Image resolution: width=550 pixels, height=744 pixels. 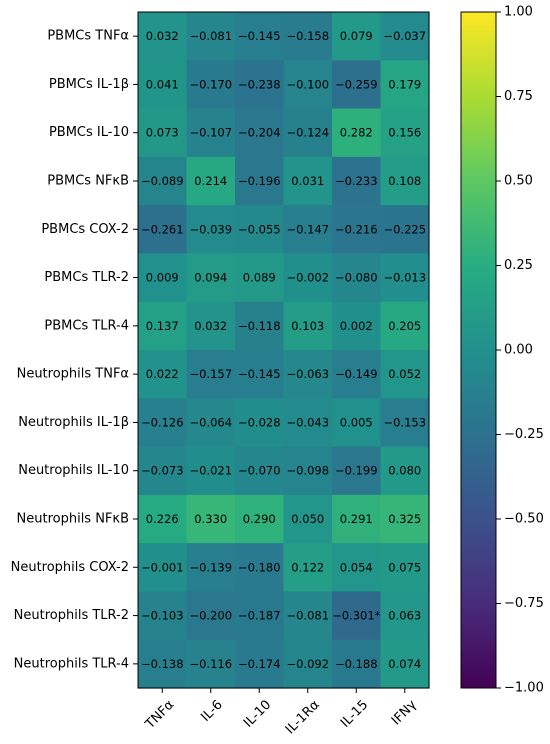 I want to click on heatmap-cell-value: 0.032, so click(x=210, y=326).